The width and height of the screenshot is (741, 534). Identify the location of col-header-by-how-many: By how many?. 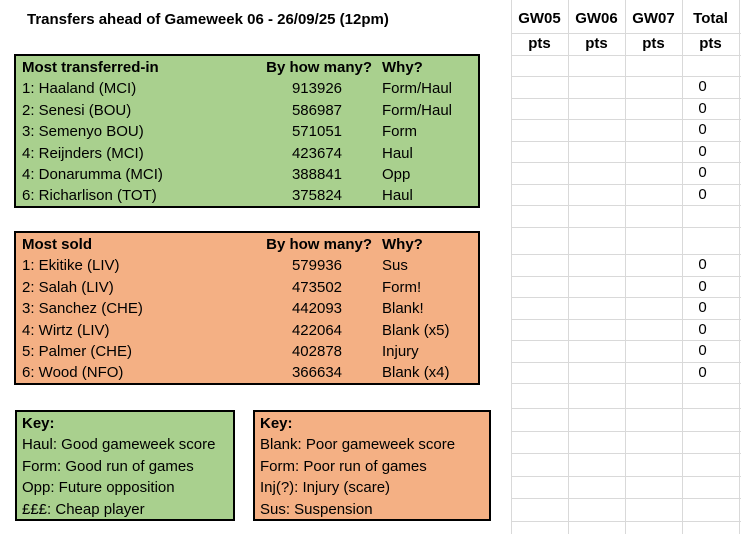
(319, 244).